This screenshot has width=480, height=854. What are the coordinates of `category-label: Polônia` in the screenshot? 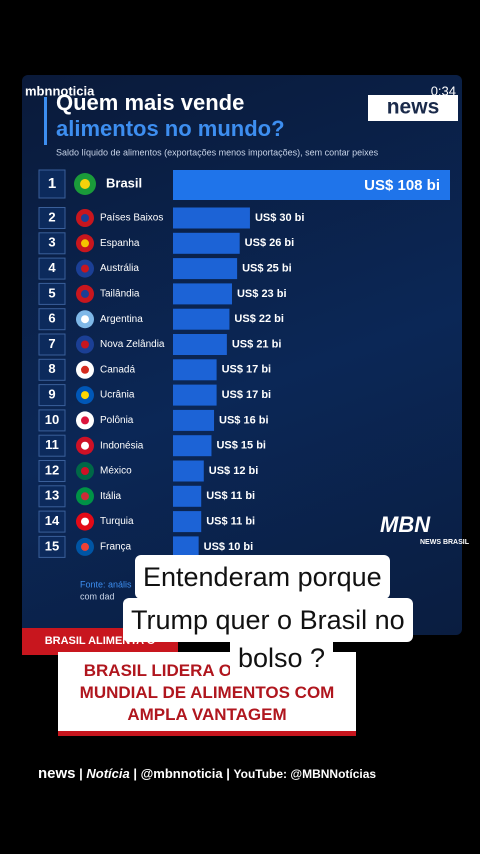 It's located at (117, 420).